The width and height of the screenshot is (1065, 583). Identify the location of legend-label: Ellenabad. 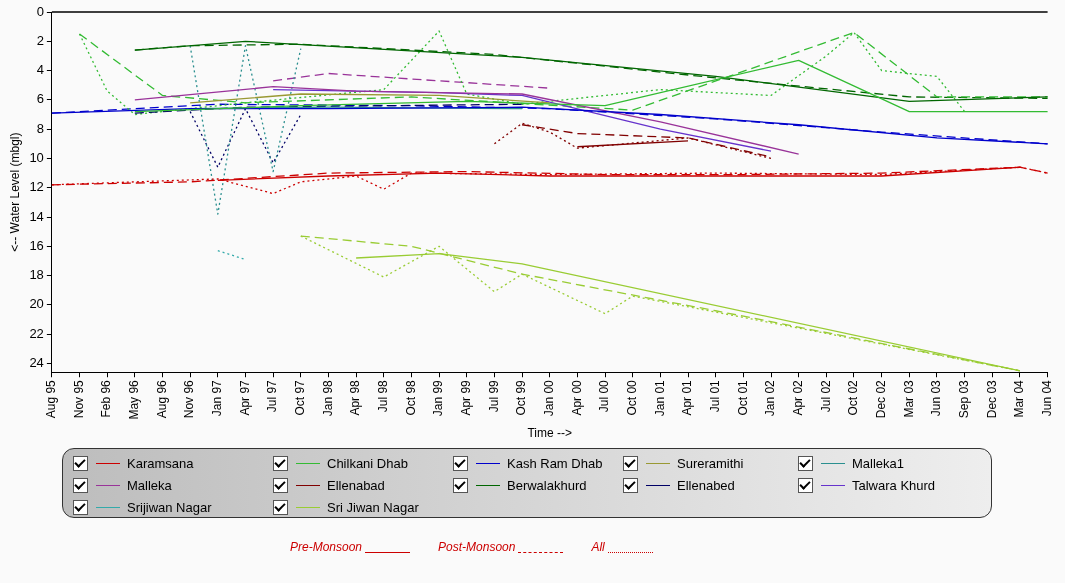
(356, 485).